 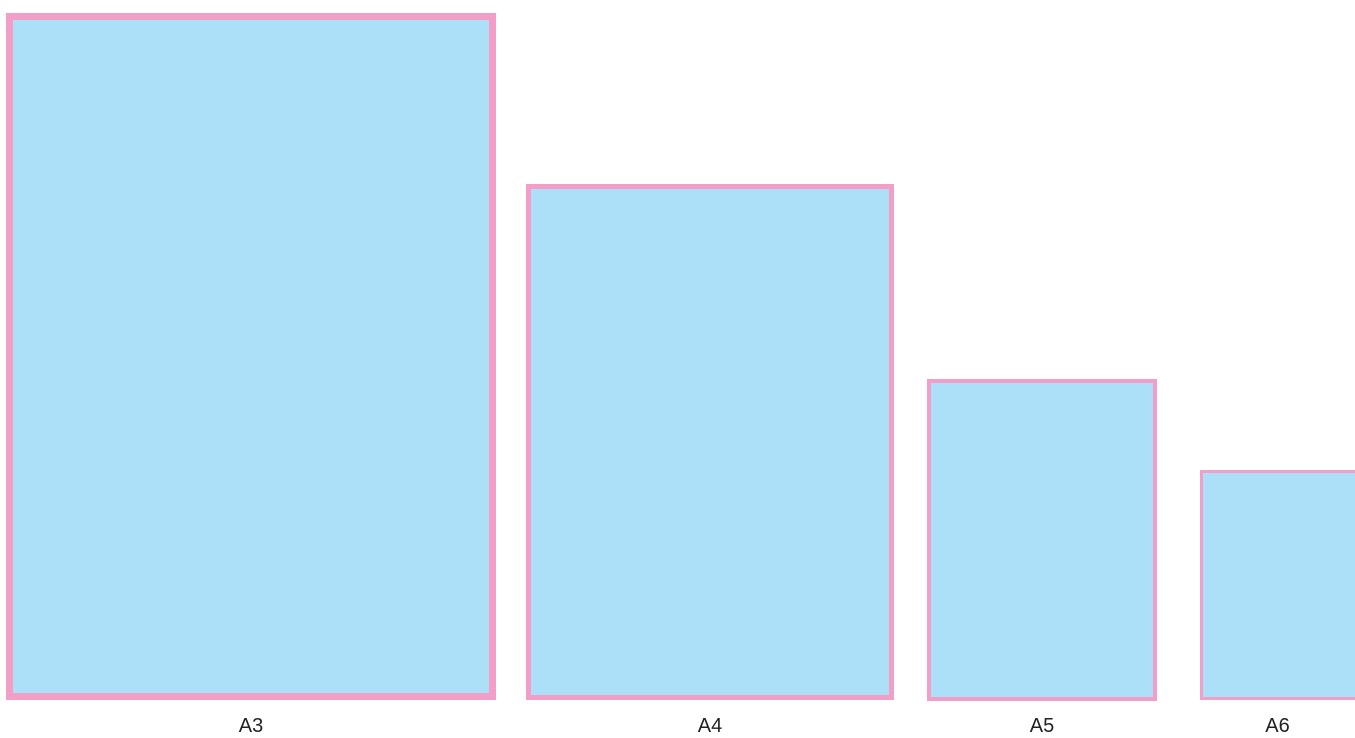 I want to click on sheet-a5, so click(x=1042, y=540).